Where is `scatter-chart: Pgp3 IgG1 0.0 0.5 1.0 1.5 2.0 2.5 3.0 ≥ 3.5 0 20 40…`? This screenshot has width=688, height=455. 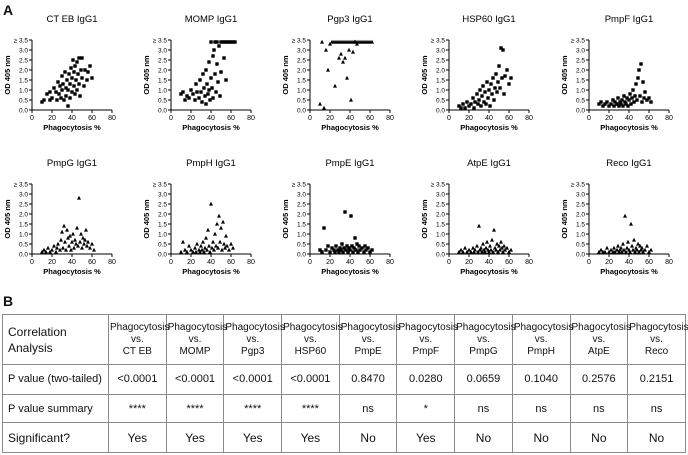 scatter-chart: Pgp3 IgG1 0.0 0.5 1.0 1.5 2.0 2.5 3.0 ≥ 3.5 0 20 40… is located at coordinates (337, 73).